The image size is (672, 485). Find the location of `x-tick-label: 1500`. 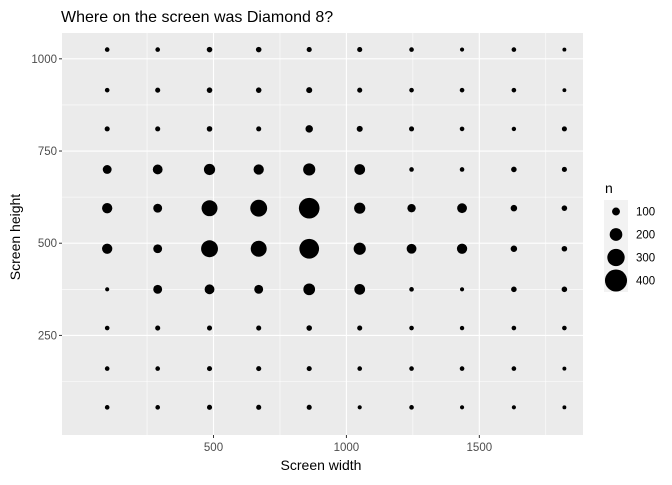

x-tick-label: 1500 is located at coordinates (480, 448).